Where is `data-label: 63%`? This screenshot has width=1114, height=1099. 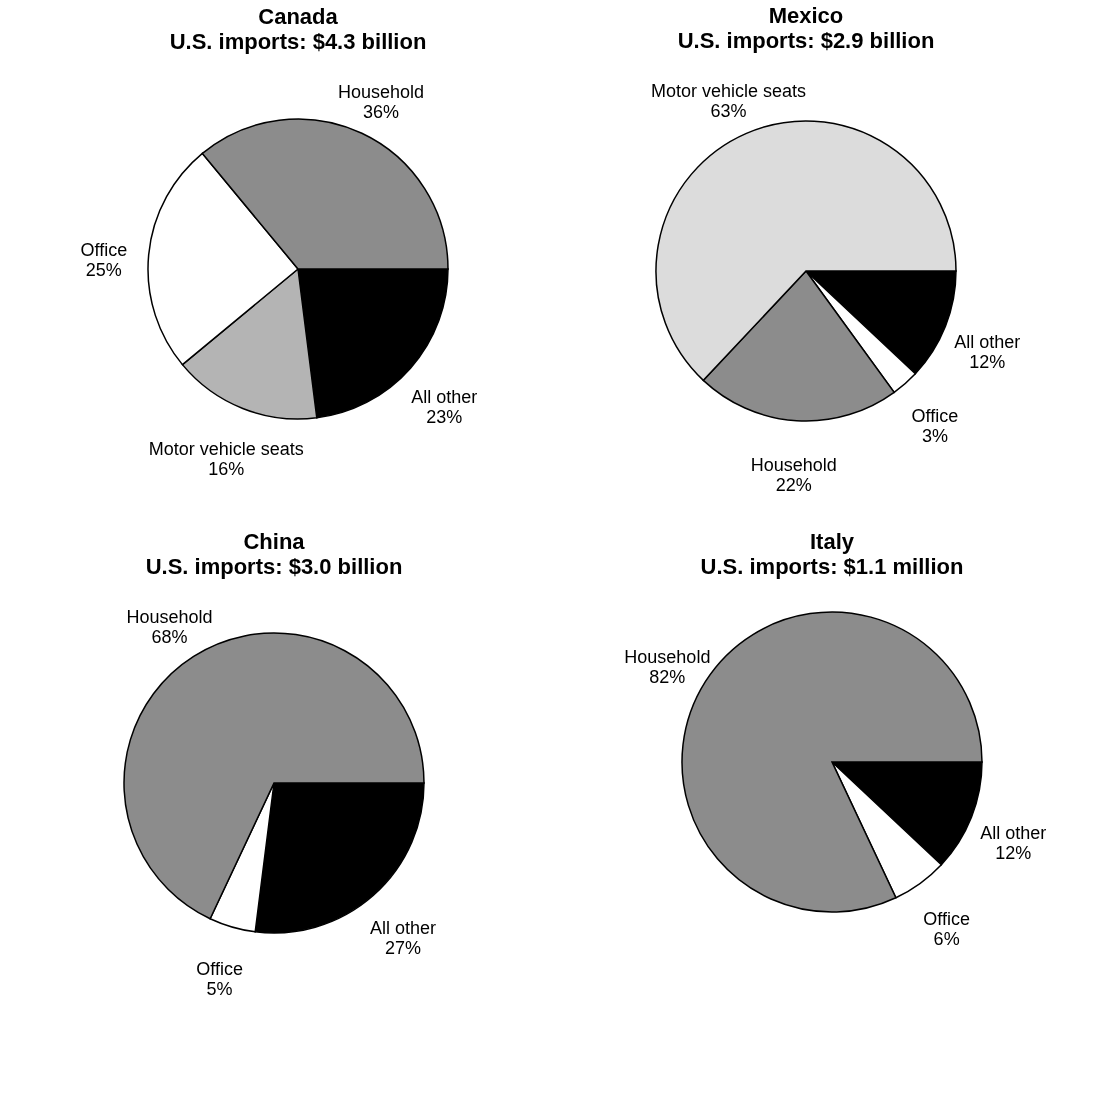 data-label: 63% is located at coordinates (728, 111).